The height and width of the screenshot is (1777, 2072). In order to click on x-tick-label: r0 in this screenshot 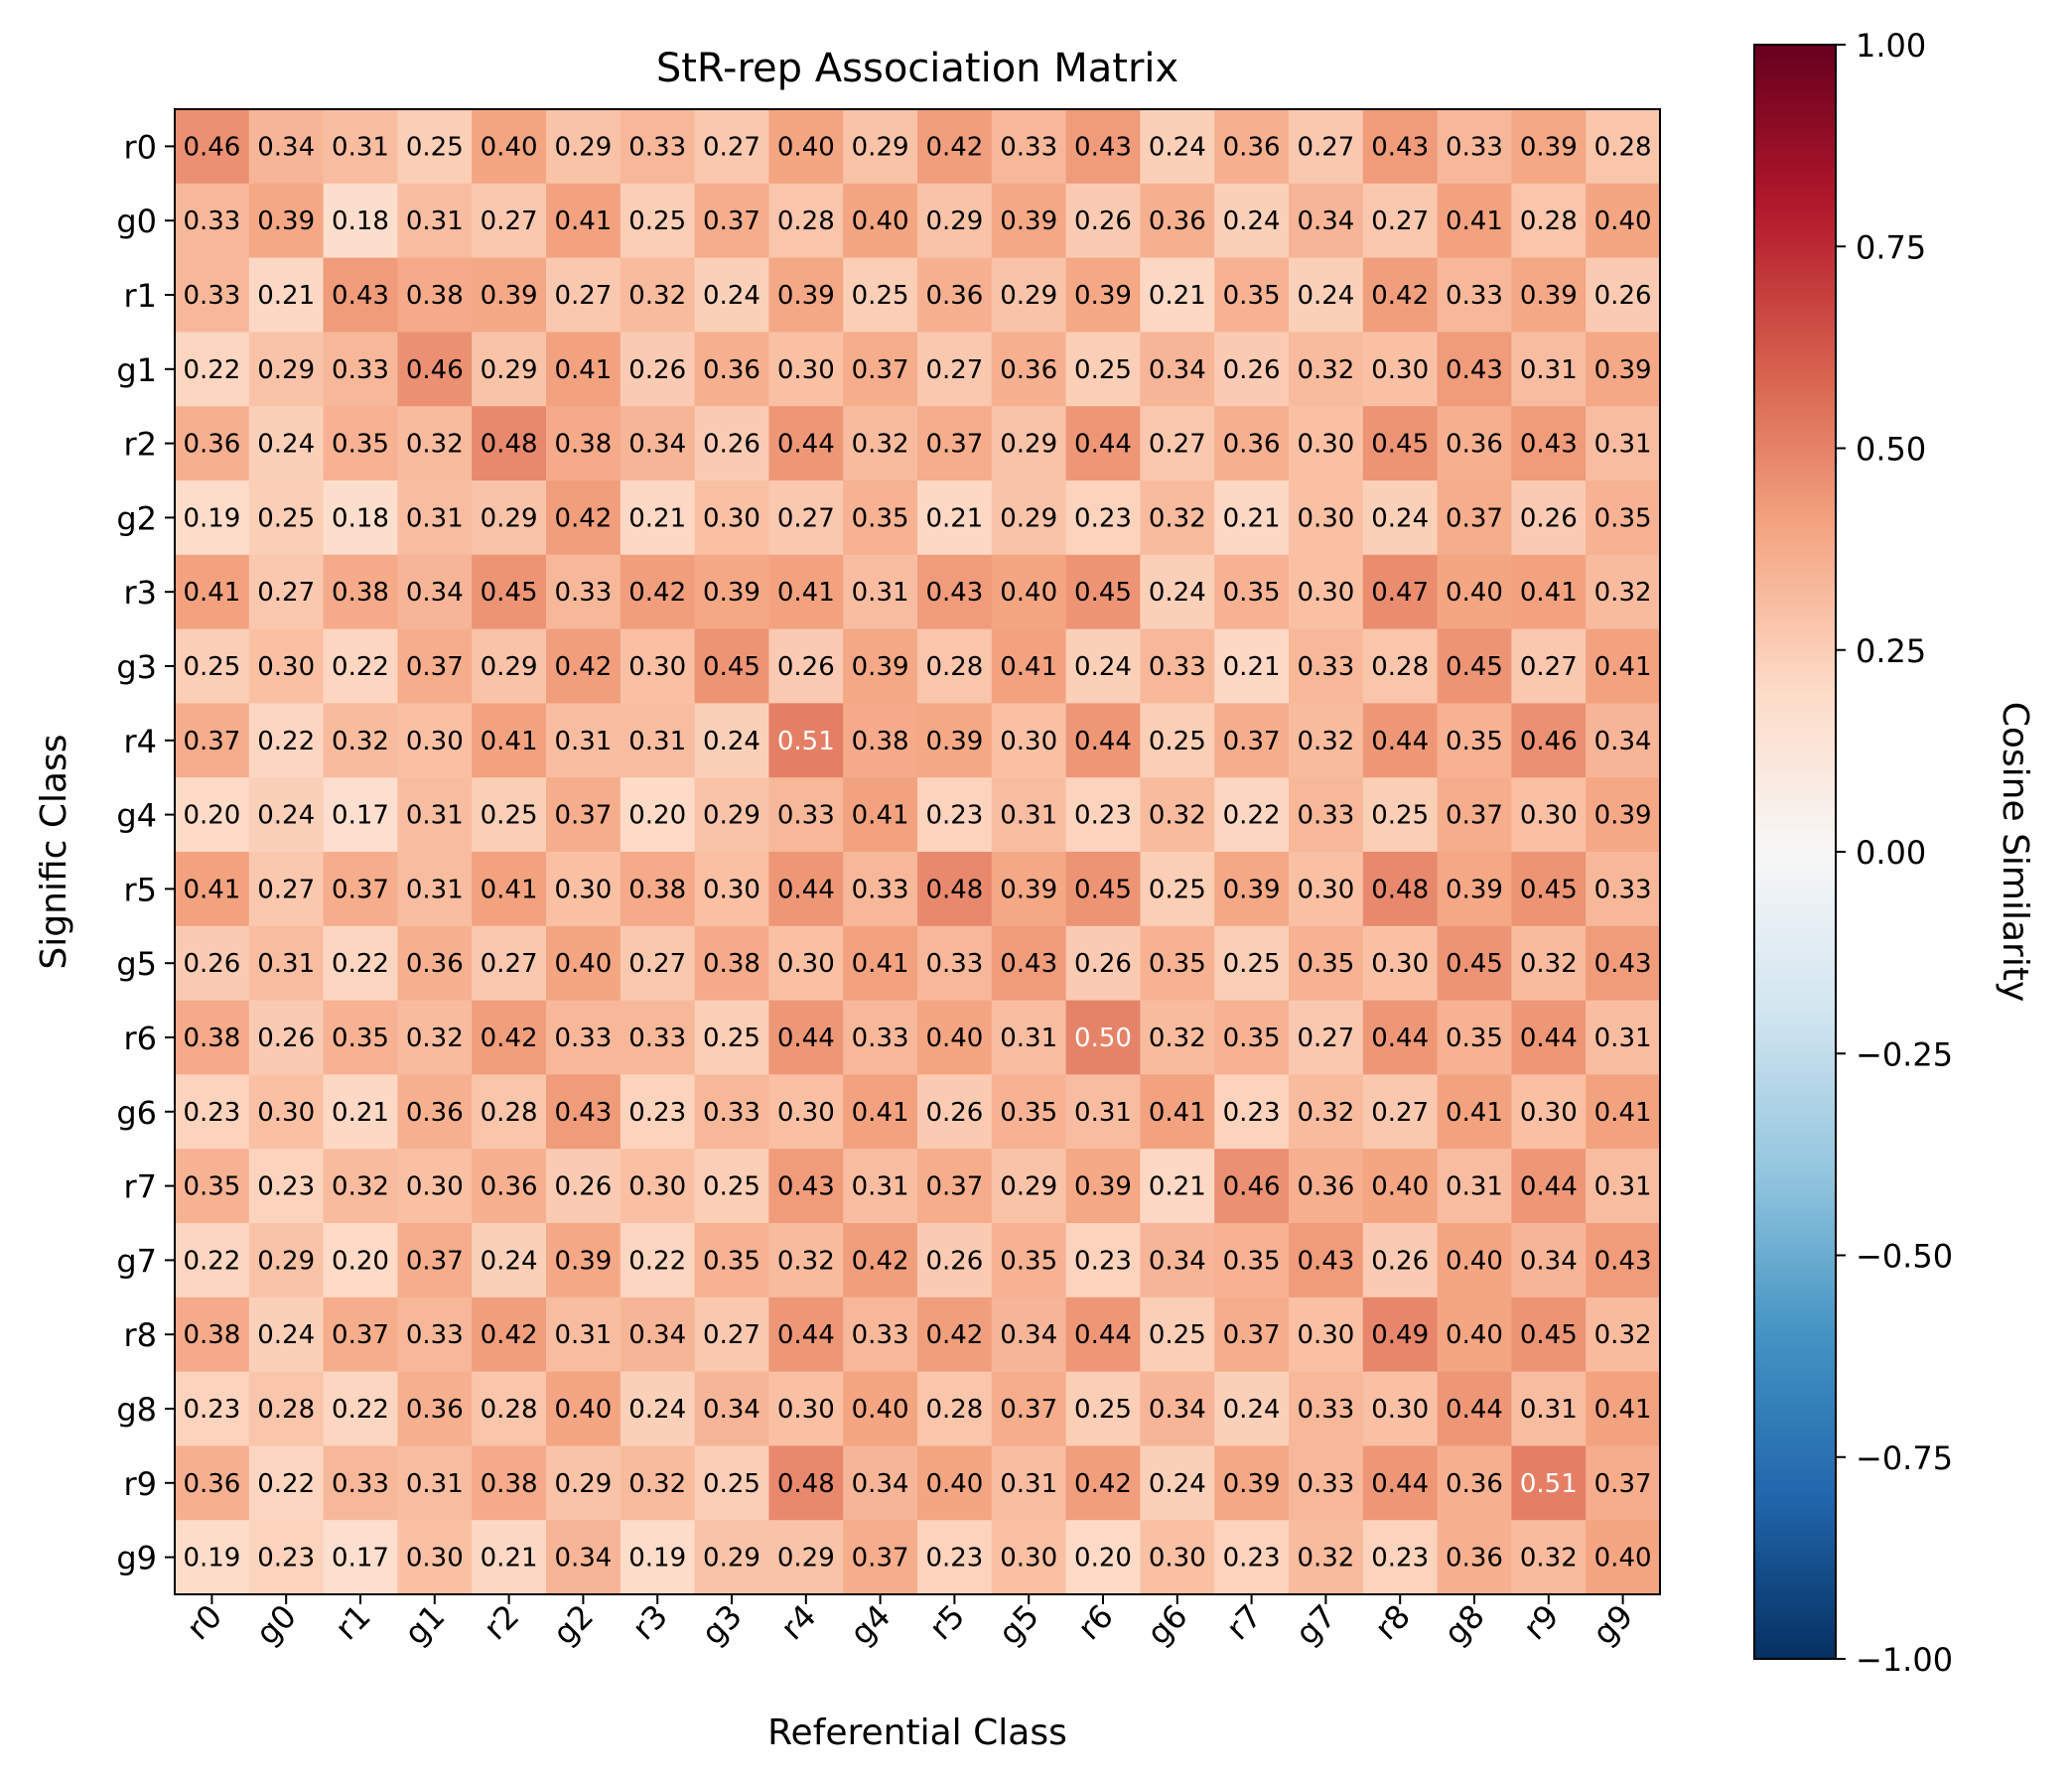, I will do `click(204, 1622)`.